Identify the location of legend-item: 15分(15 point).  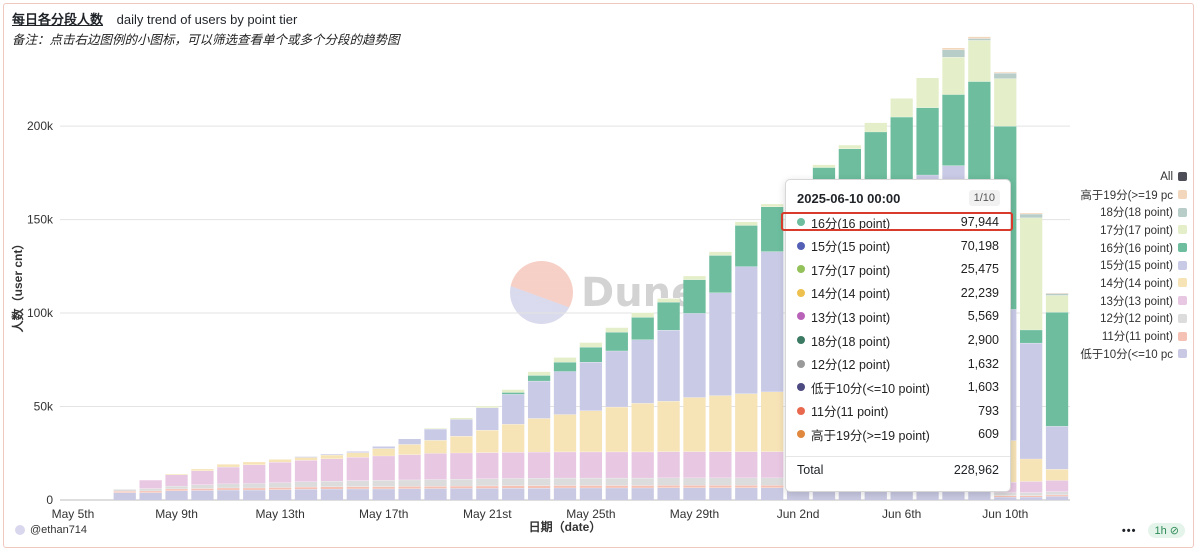
(1133, 265).